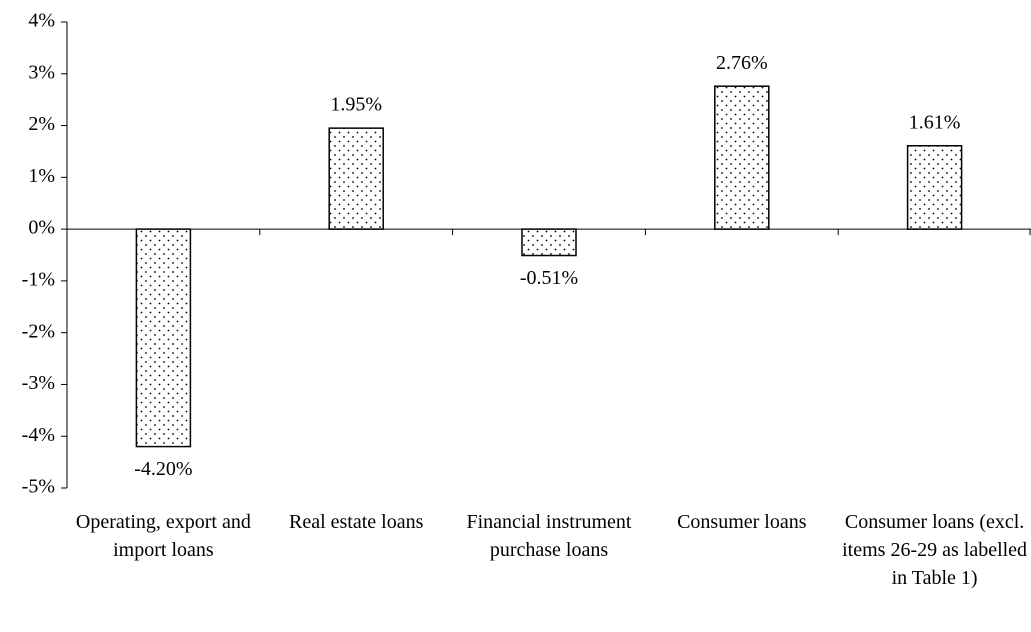 This screenshot has width=1031, height=632. What do you see at coordinates (356, 105) in the screenshot?
I see `value-label: 1.95%` at bounding box center [356, 105].